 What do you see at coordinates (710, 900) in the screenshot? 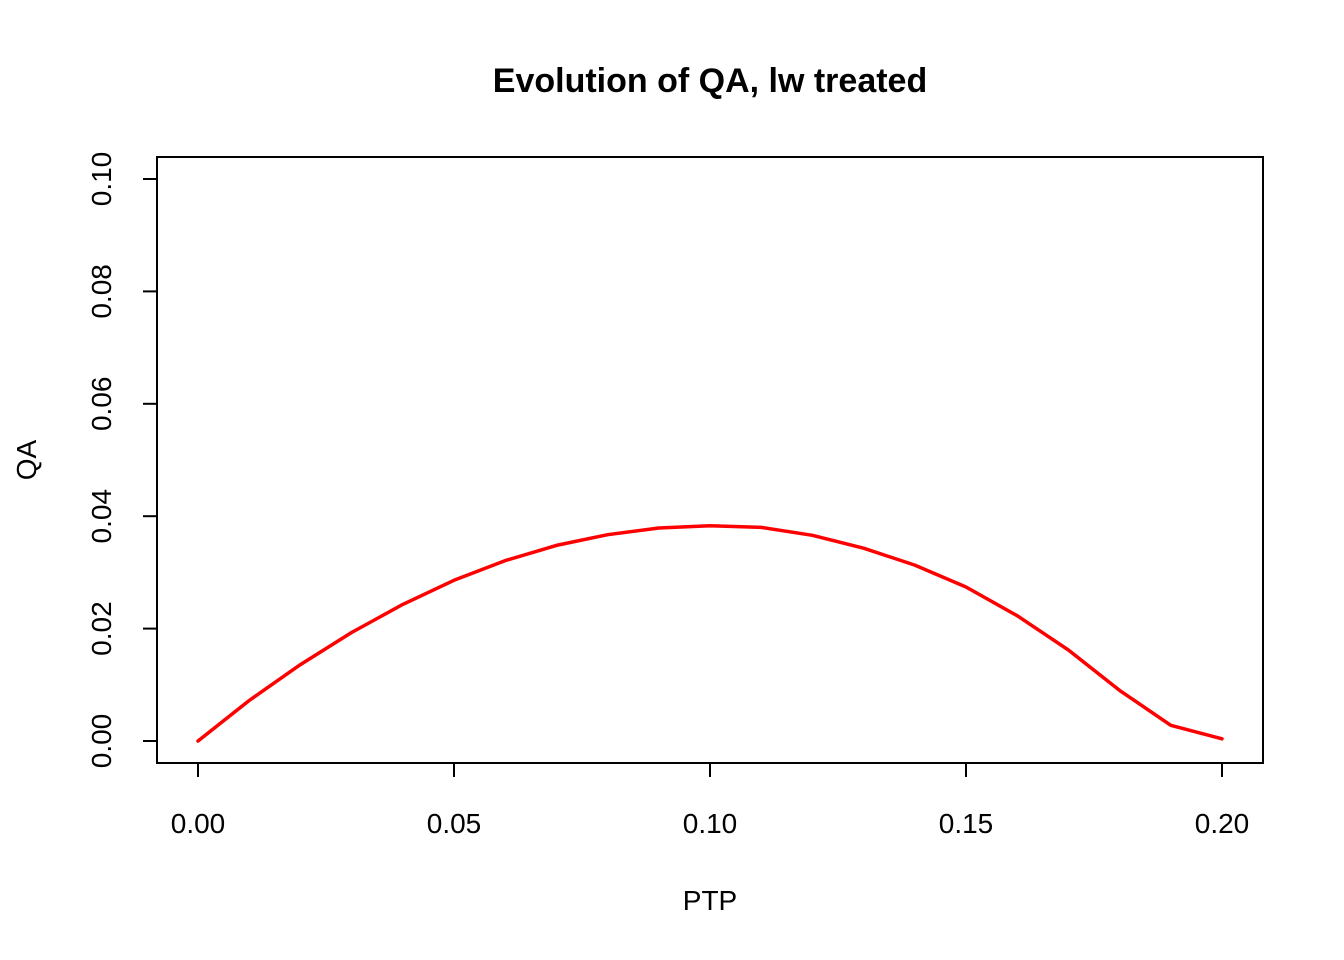
I see `x-axis-label: PTP` at bounding box center [710, 900].